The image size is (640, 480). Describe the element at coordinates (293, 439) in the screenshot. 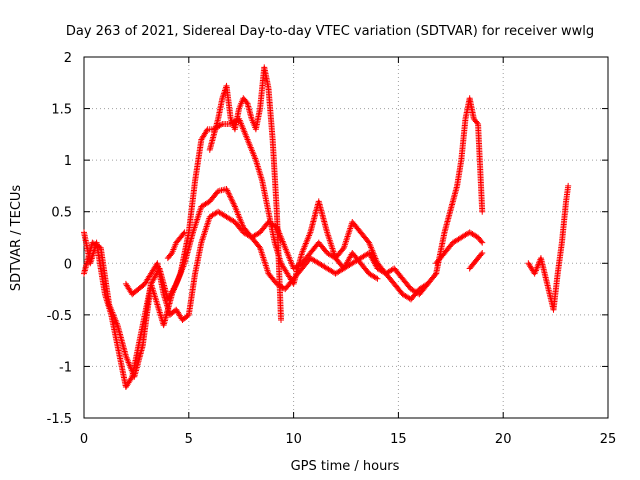

I see `x-tick-label: 10` at that location.